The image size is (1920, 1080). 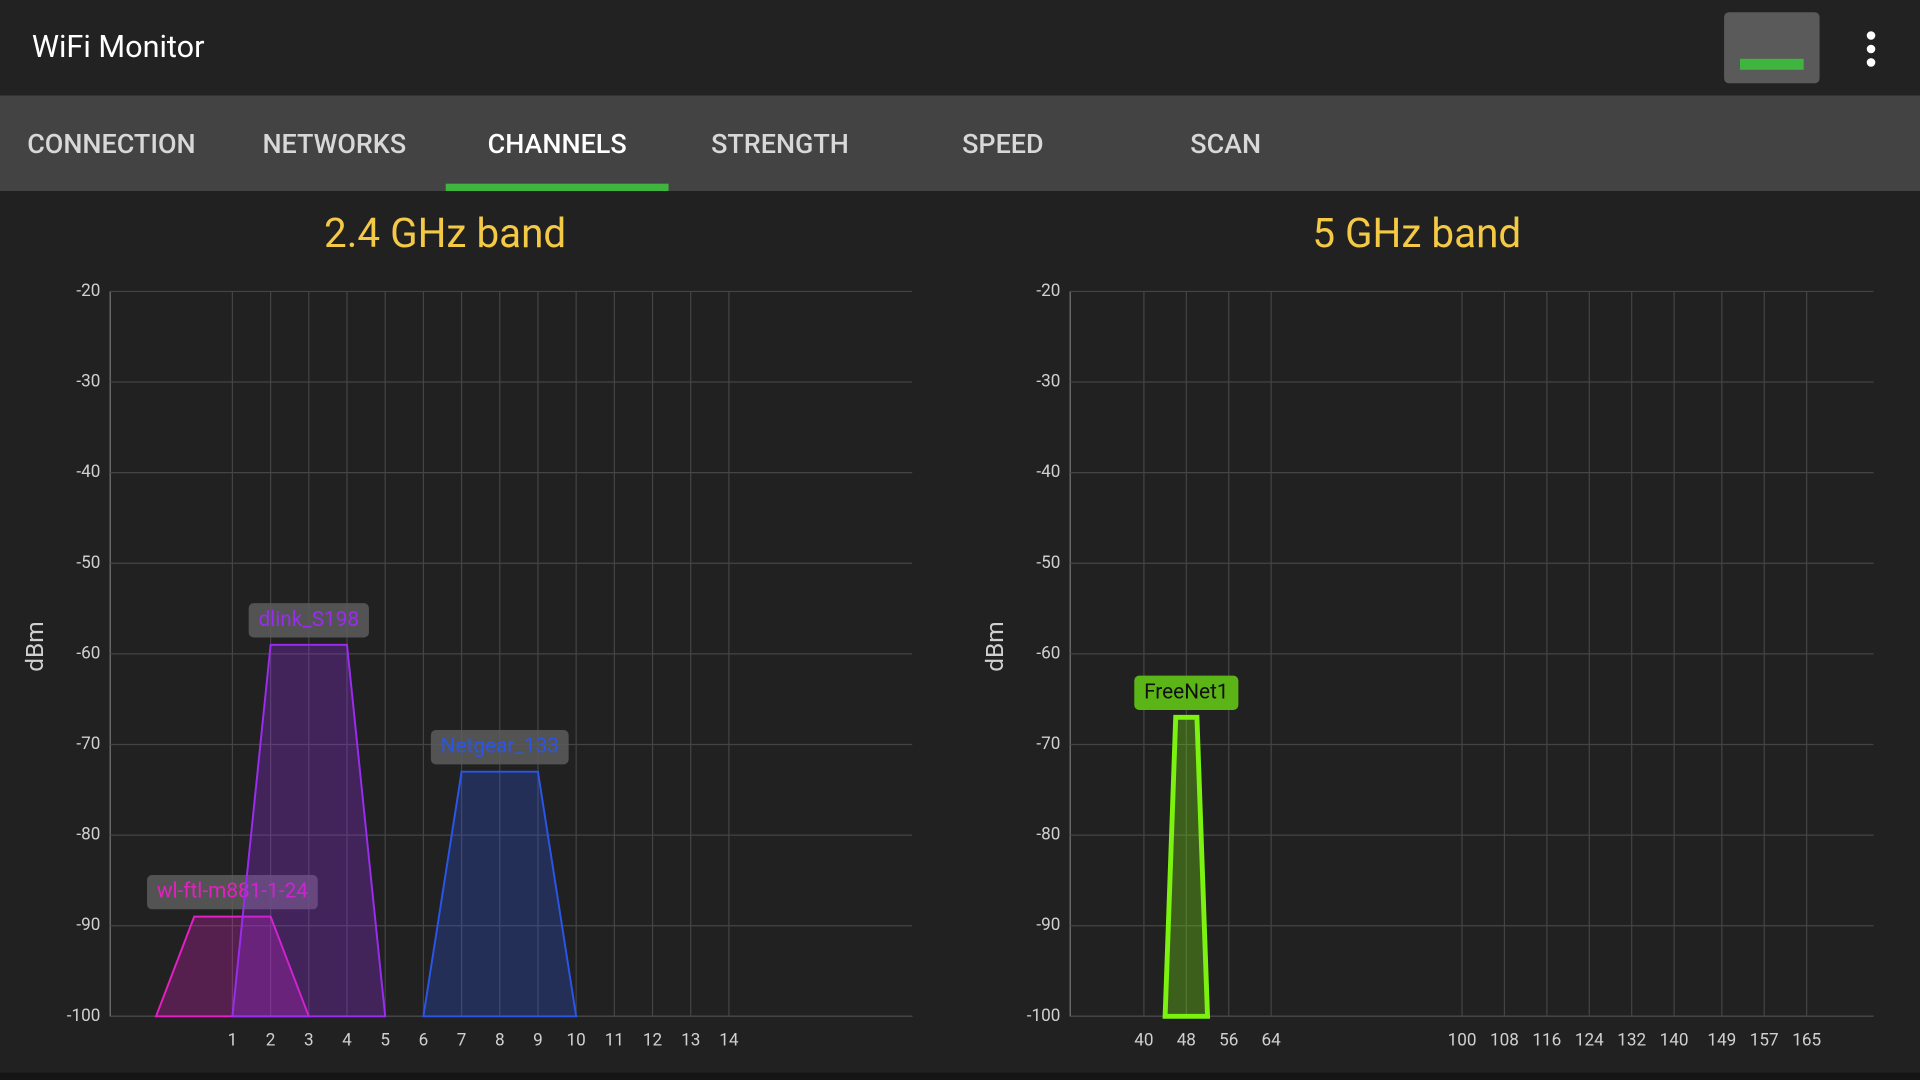 I want to click on x-tick-label: 40, so click(x=1143, y=1040).